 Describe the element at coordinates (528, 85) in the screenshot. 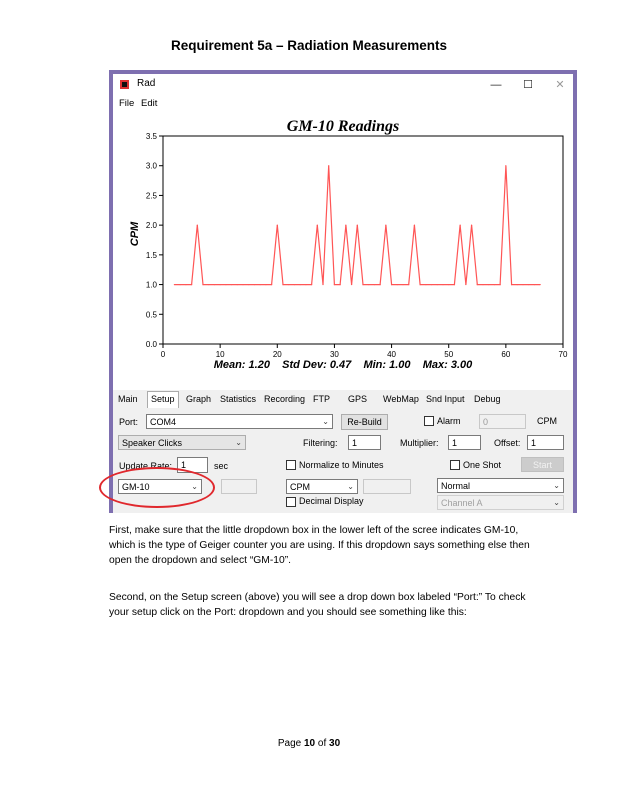

I see `maximize-button: ☐` at that location.